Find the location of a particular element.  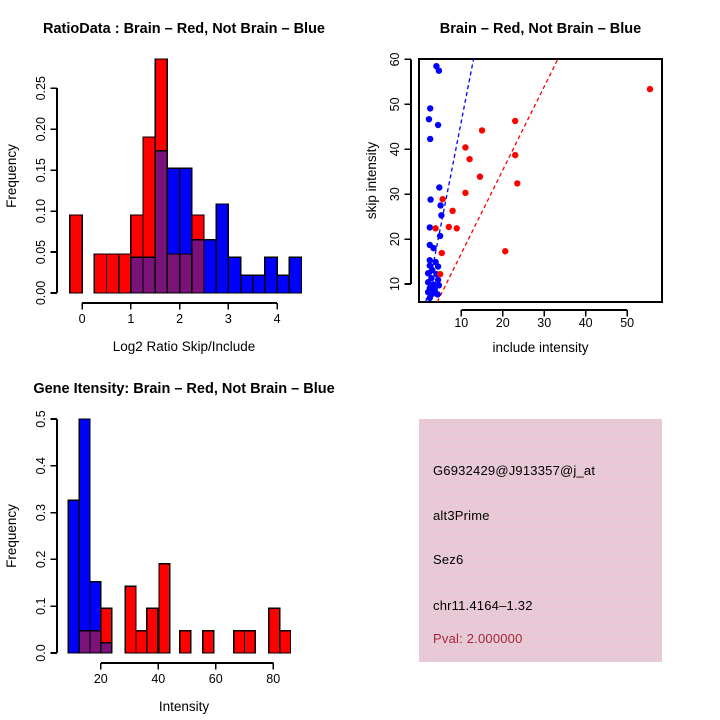

y-tick-label: 0.10 is located at coordinates (41, 211).